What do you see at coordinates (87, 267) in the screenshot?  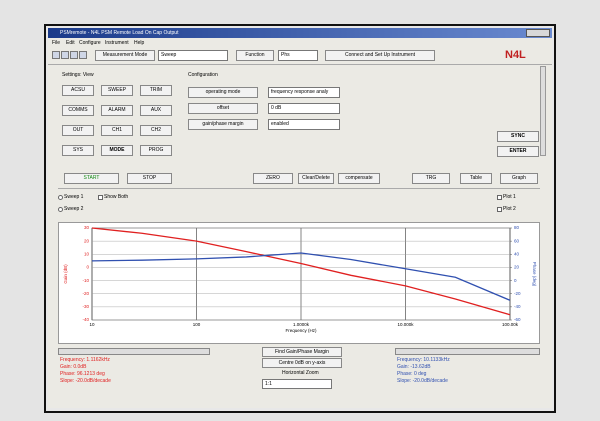 I see `y-tick-label: 0` at bounding box center [87, 267].